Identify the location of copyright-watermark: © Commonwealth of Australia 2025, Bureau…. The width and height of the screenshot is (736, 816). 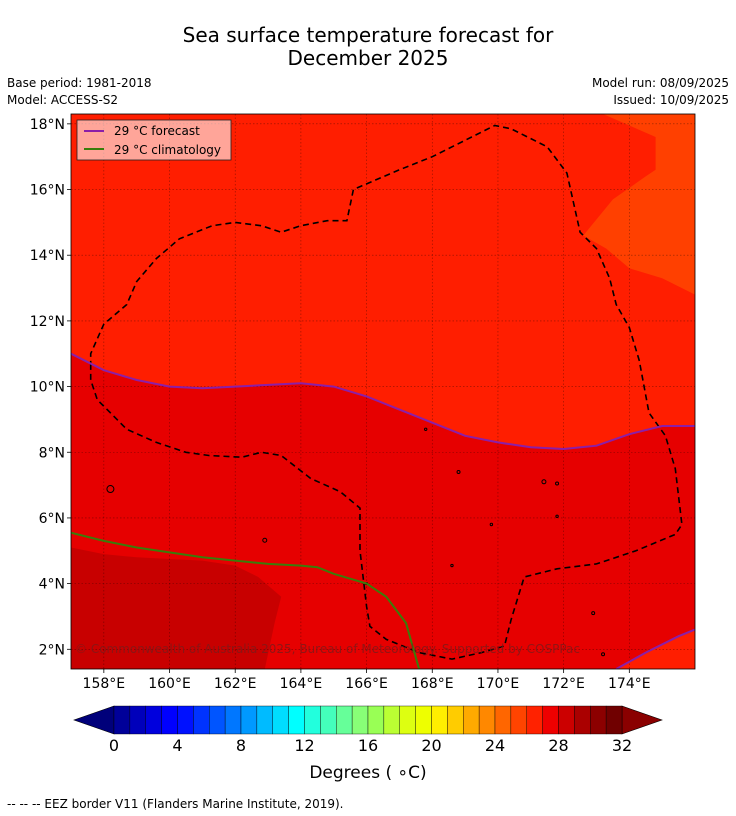
(327, 649).